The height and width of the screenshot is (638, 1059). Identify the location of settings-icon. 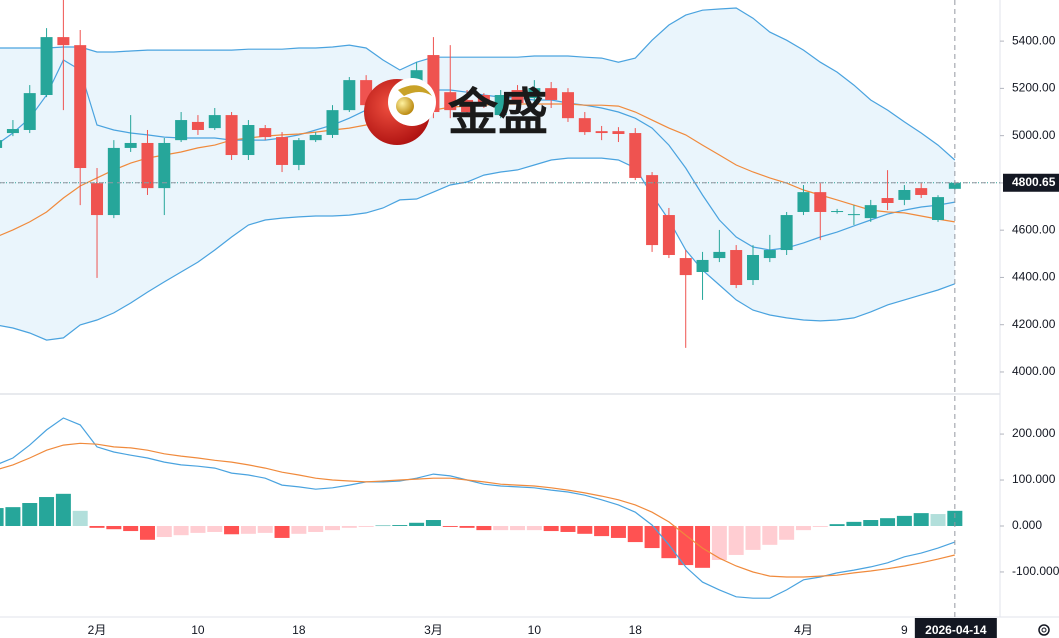
(1044, 630).